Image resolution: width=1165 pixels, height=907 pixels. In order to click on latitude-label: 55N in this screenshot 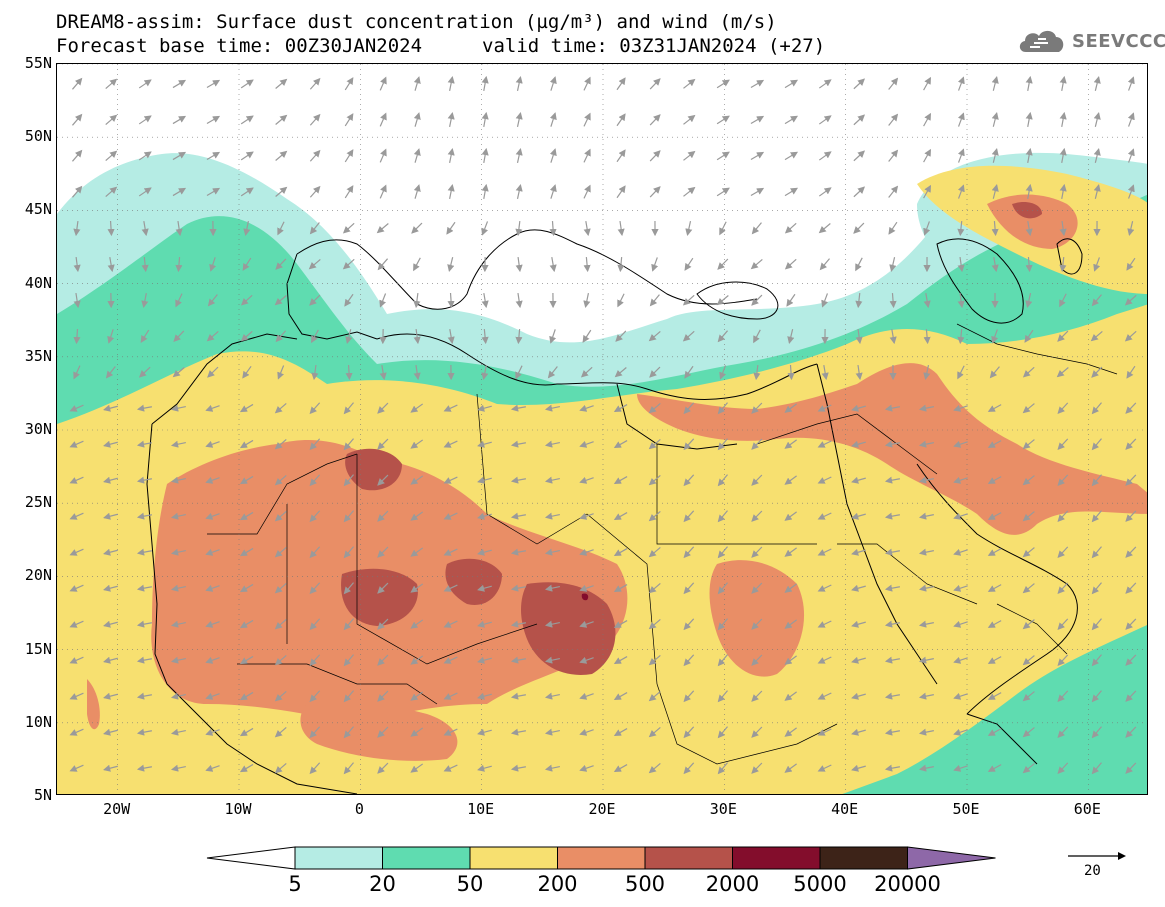, I will do `click(38, 63)`.